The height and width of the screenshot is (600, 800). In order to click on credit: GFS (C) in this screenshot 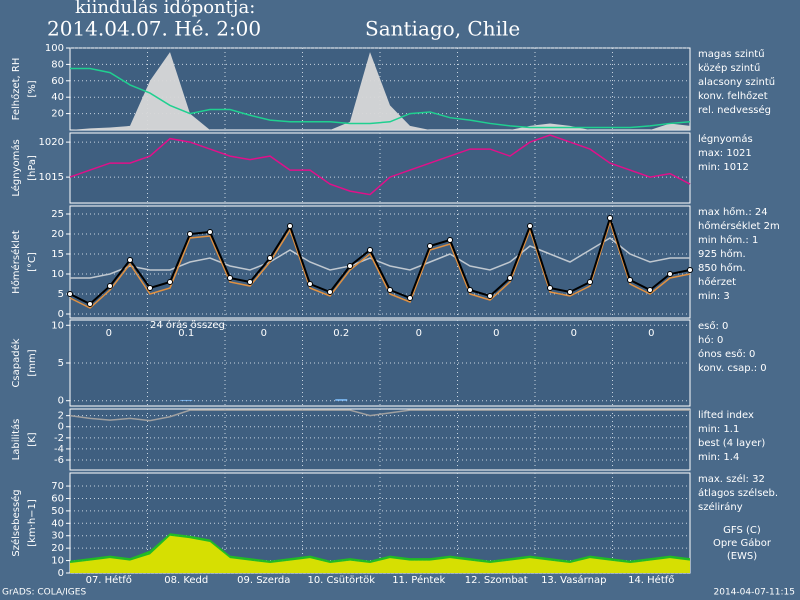, I will do `click(742, 530)`.